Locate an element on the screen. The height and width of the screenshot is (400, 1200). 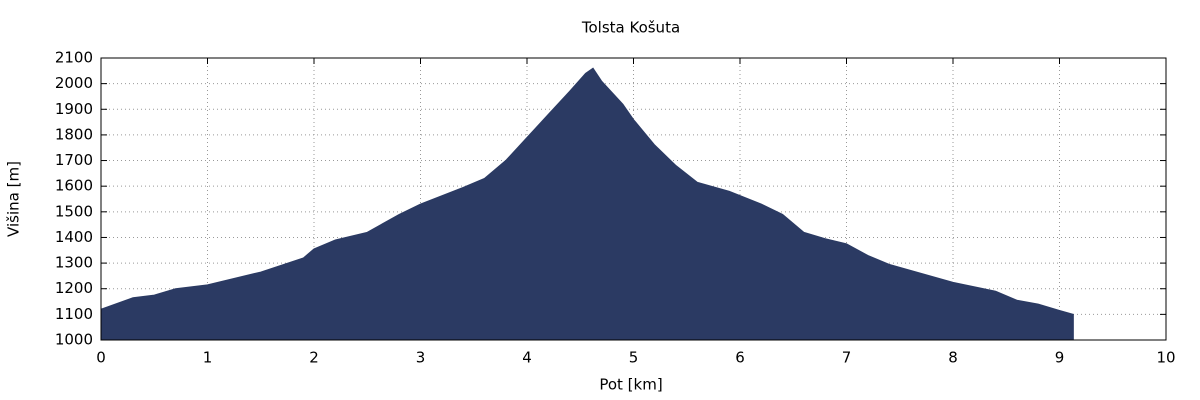
y-tick-label: 1800 is located at coordinates (74, 134).